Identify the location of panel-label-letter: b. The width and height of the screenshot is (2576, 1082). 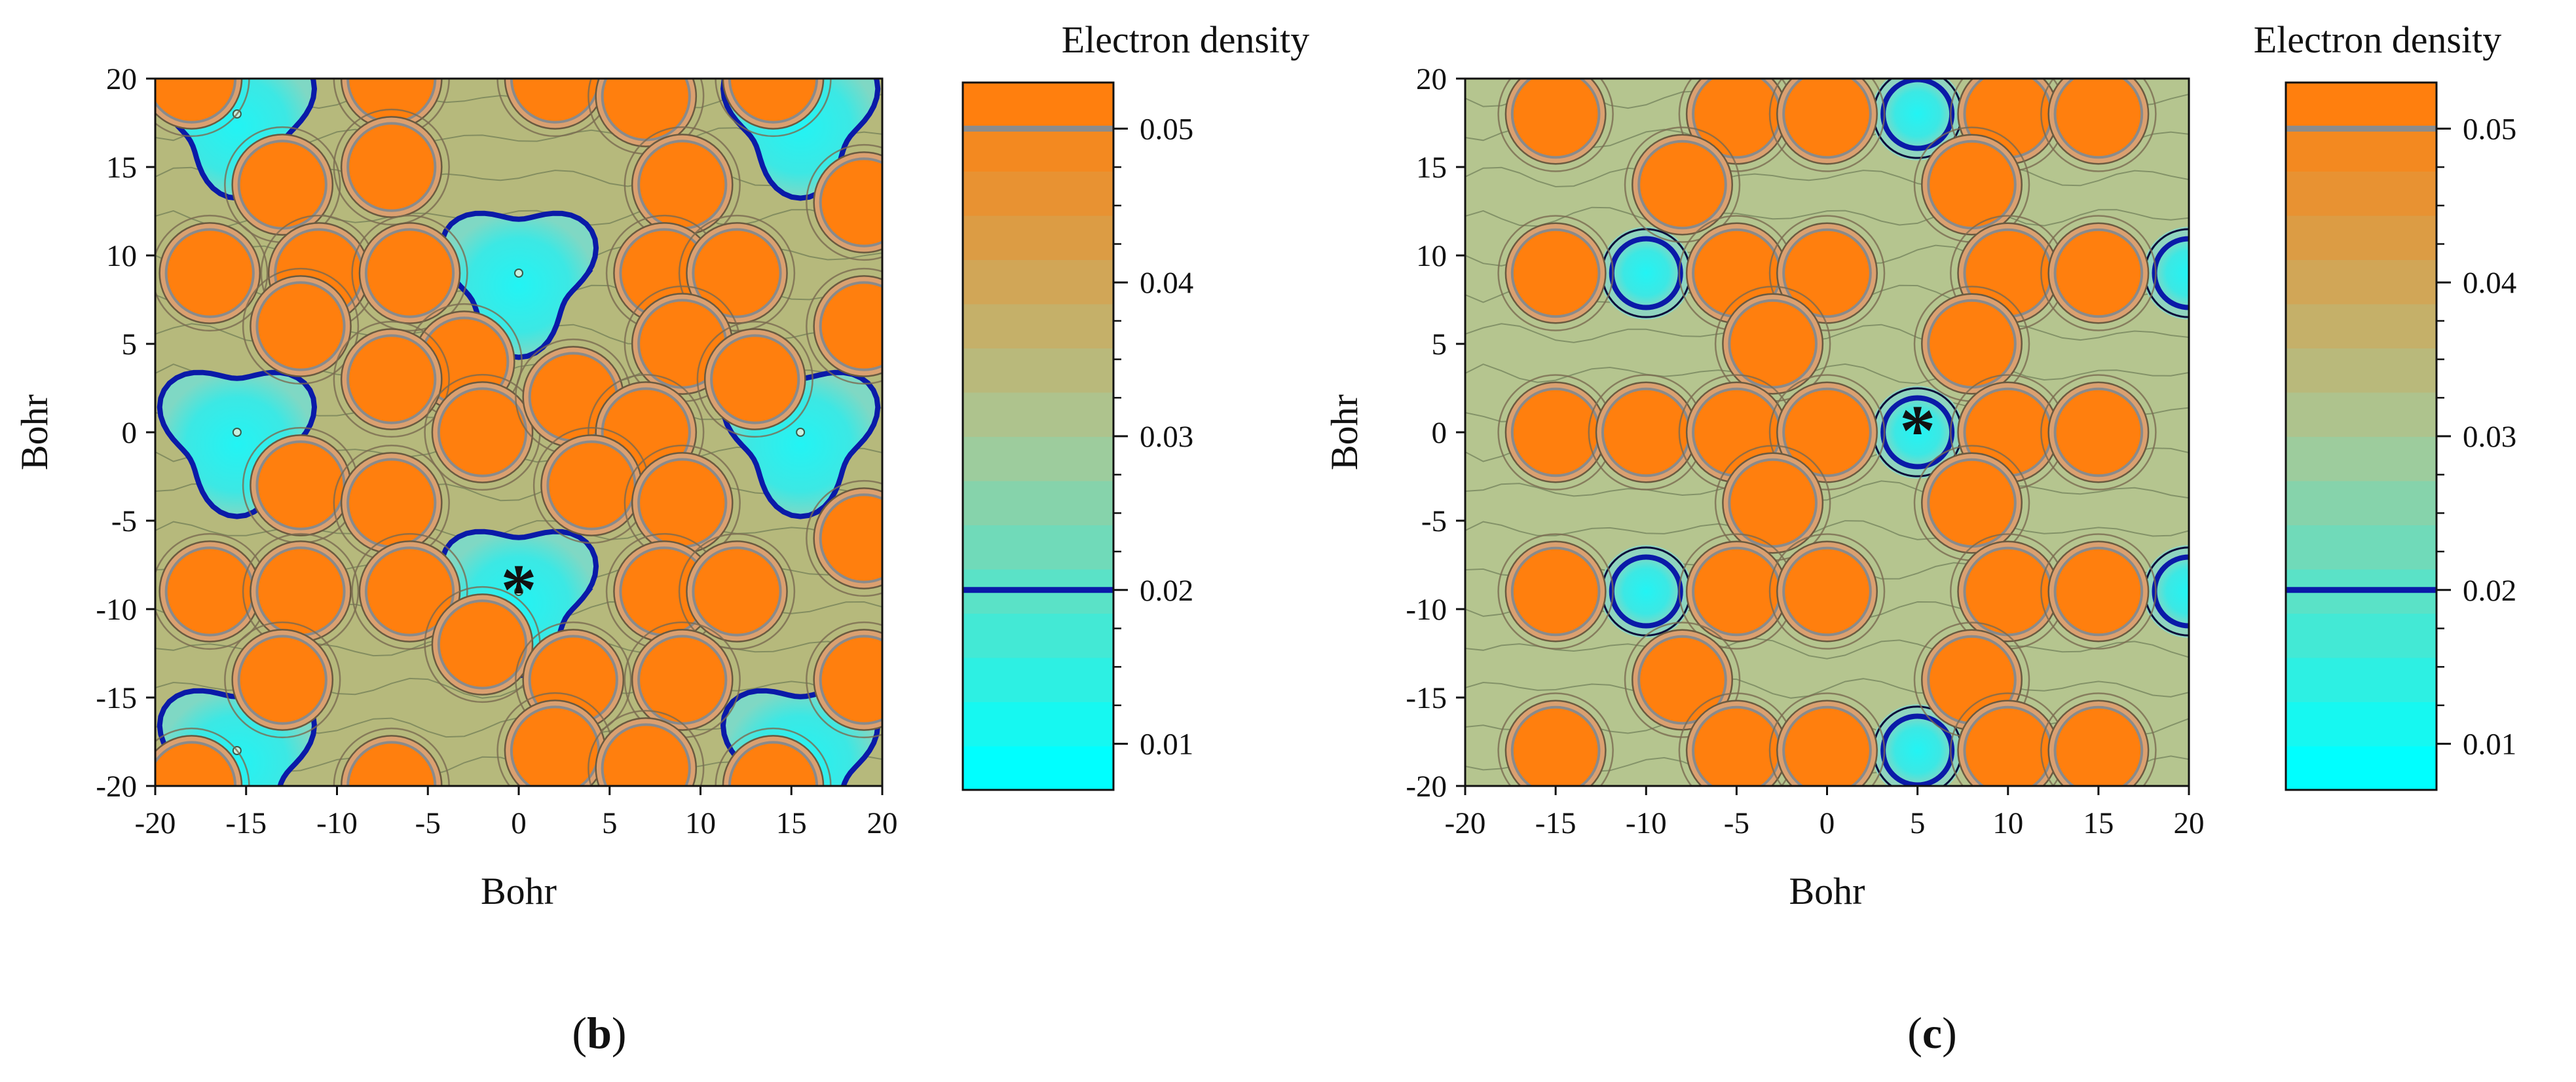
(599, 1033).